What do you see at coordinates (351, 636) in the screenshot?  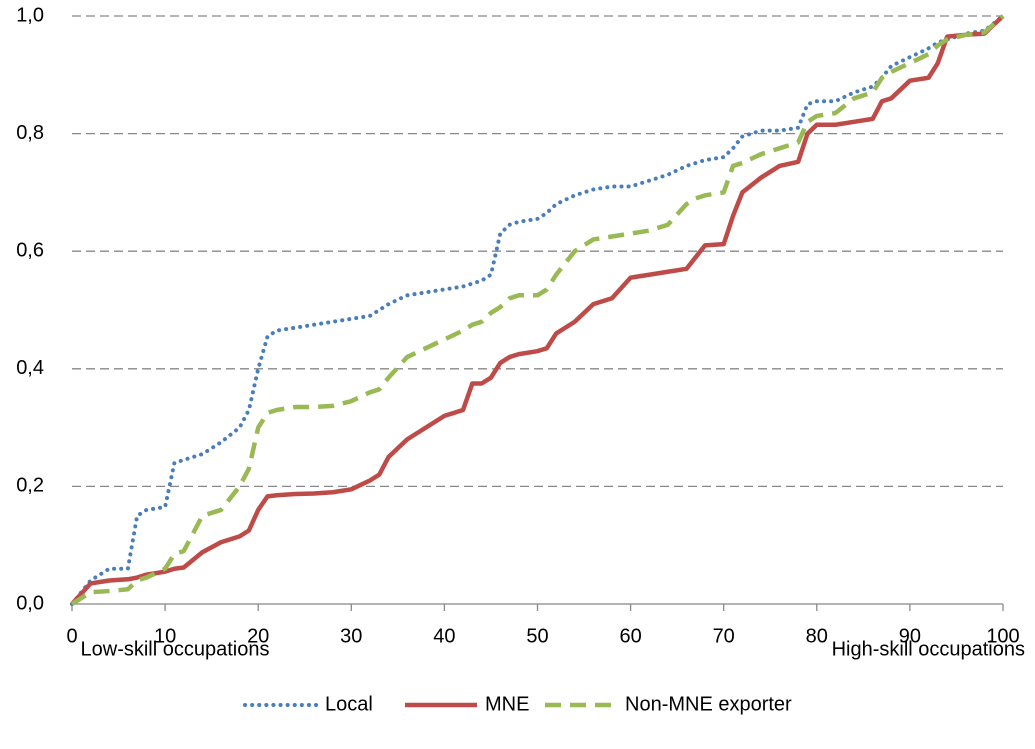 I see `x-tick-label: 30` at bounding box center [351, 636].